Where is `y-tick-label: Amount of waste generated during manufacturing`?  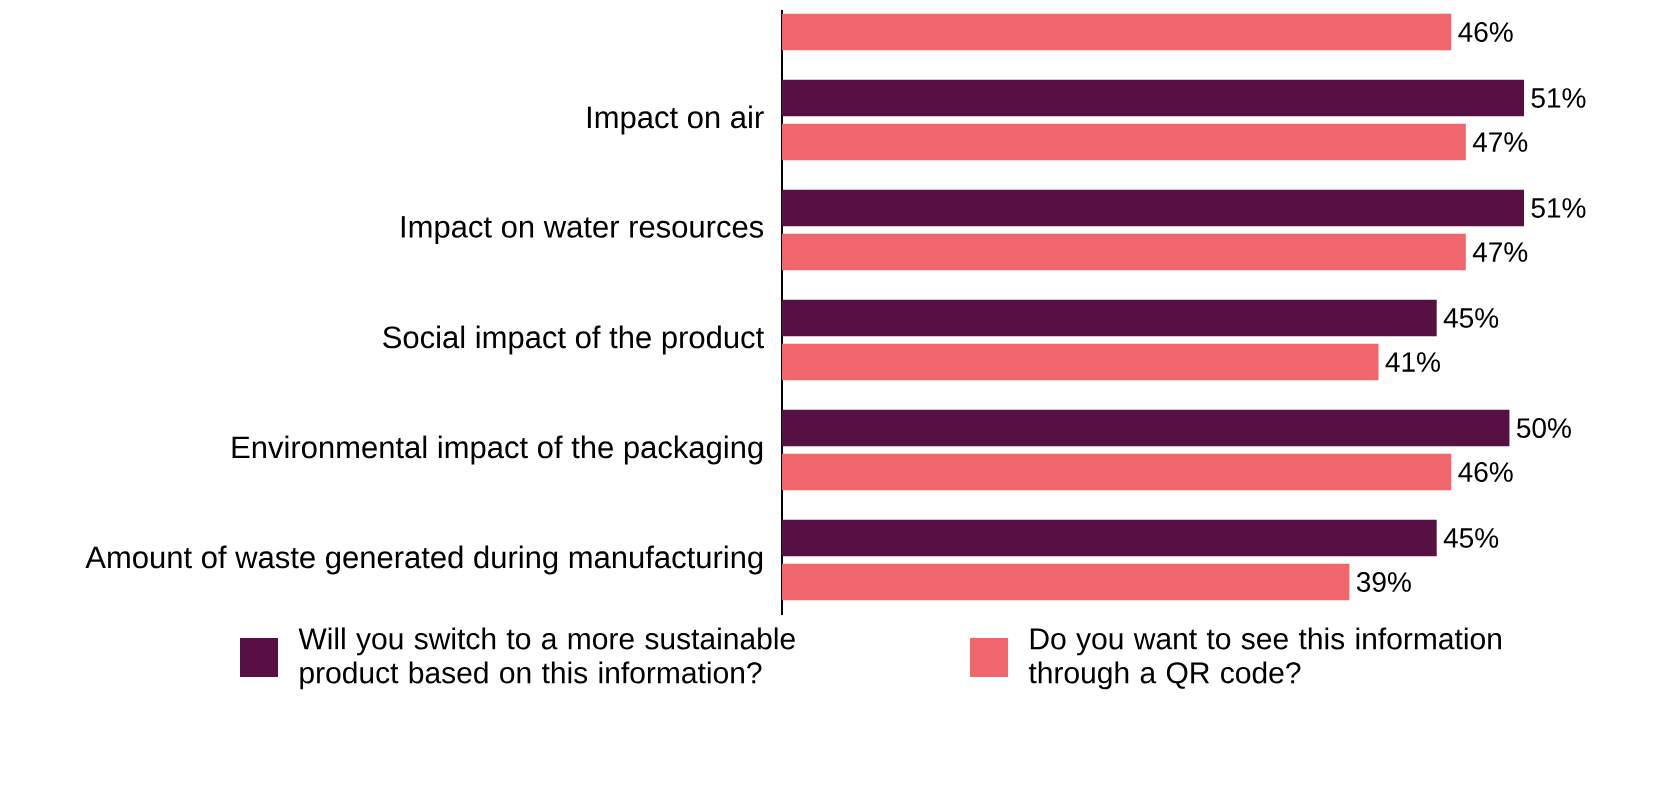 y-tick-label: Amount of waste generated during manufacturing is located at coordinates (424, 560).